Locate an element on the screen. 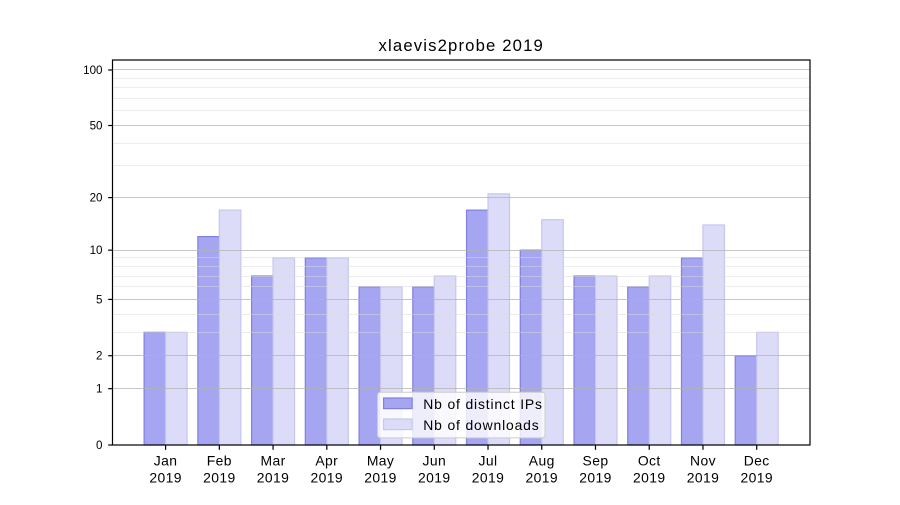 This screenshot has height=505, width=900. svg-text: 1 is located at coordinates (99, 389).